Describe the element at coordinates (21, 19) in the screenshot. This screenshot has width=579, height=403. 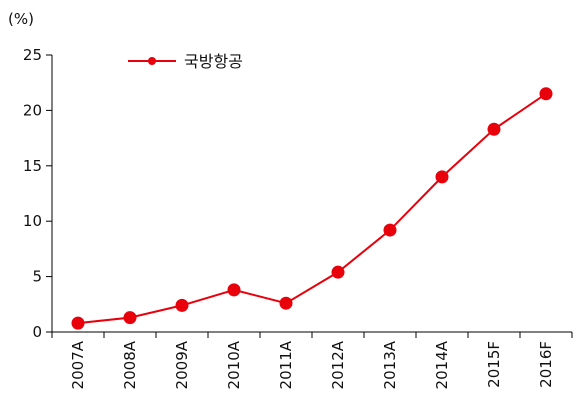
I see `y-axis-unit-label: (%)` at that location.